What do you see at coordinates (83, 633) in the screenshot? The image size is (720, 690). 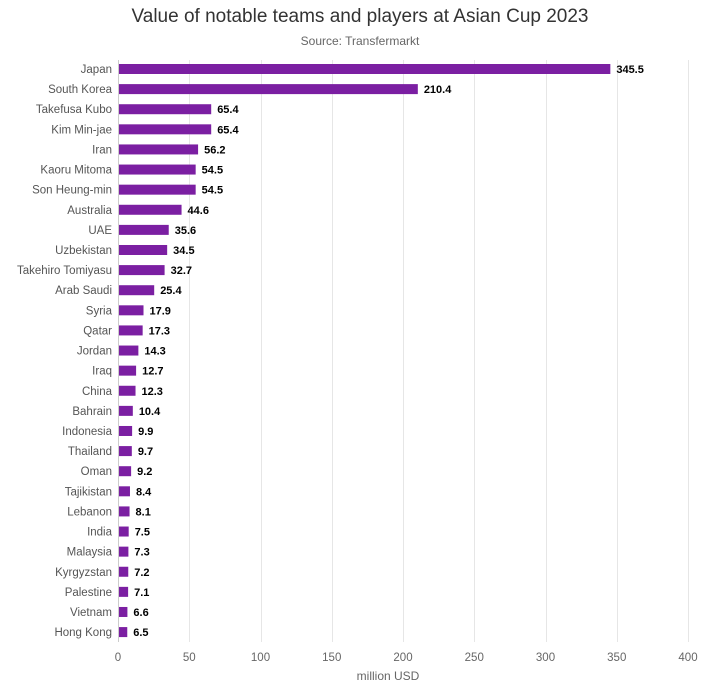 I see `category-label: Hong Kong` at bounding box center [83, 633].